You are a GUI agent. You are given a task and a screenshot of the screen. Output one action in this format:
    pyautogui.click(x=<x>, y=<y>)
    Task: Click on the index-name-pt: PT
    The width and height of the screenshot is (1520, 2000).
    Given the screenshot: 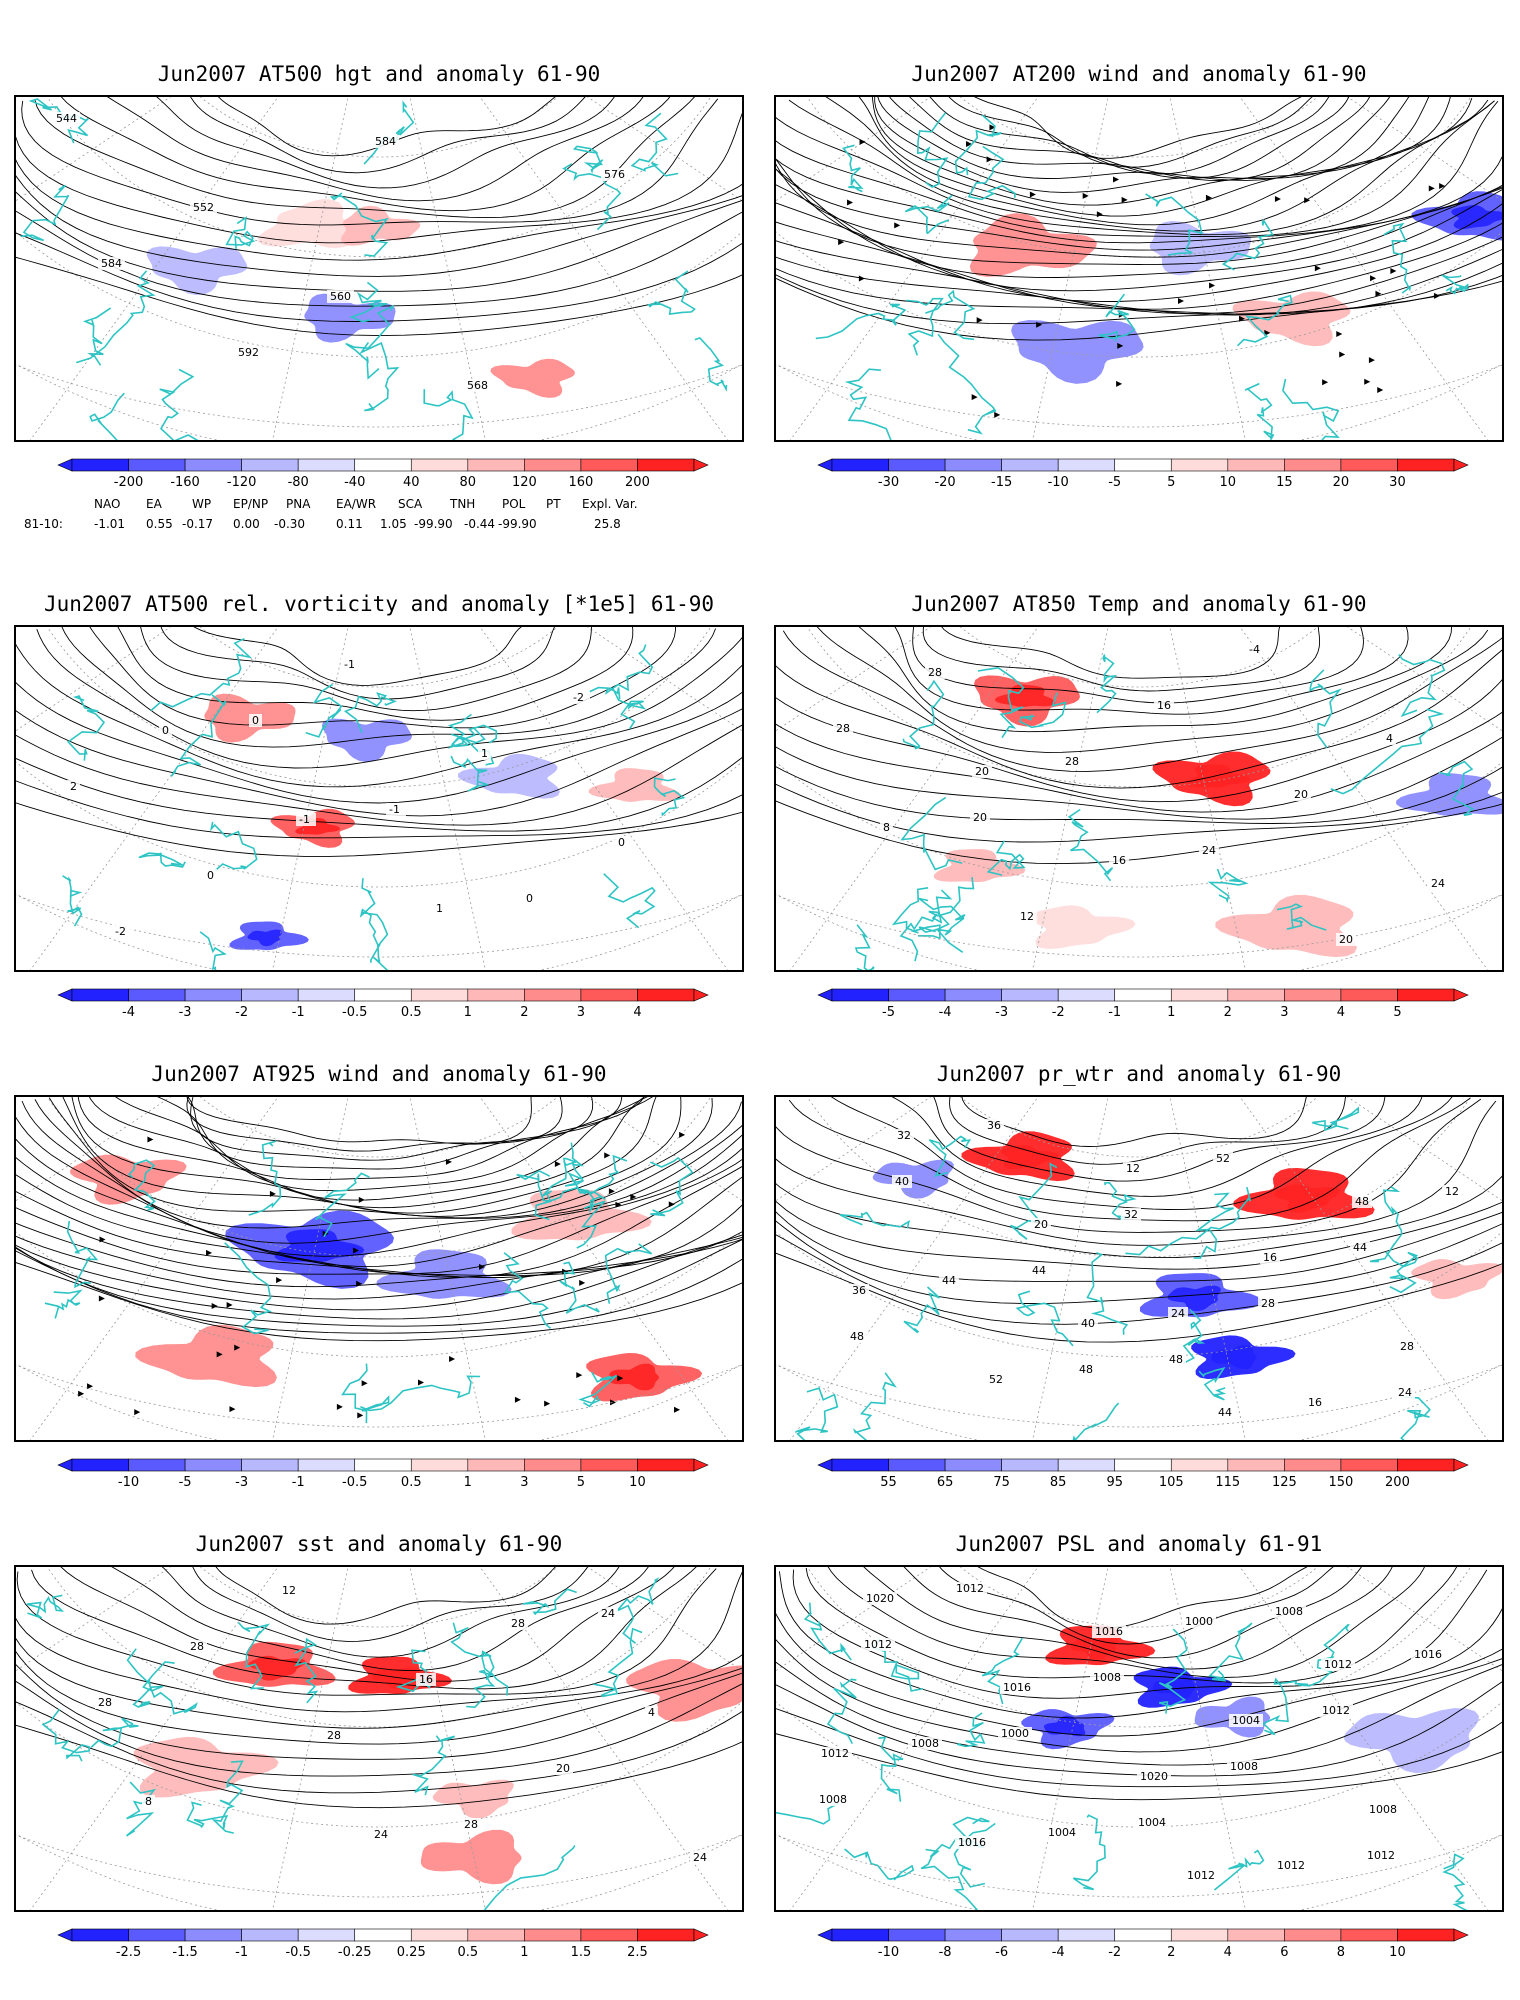 What is the action you would take?
    pyautogui.click(x=553, y=504)
    